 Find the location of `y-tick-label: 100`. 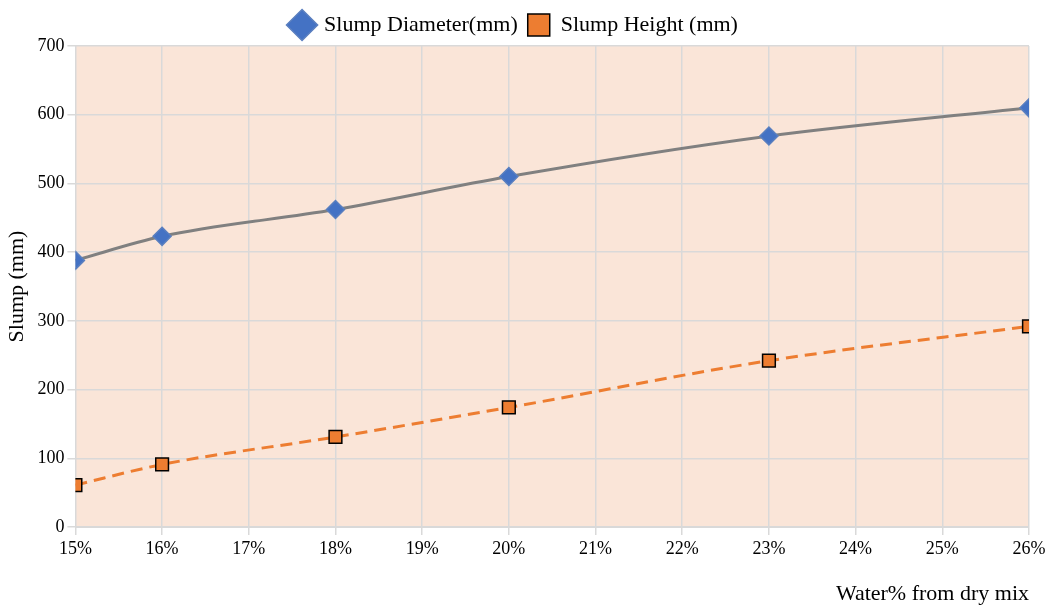

y-tick-label: 100 is located at coordinates (51, 457).